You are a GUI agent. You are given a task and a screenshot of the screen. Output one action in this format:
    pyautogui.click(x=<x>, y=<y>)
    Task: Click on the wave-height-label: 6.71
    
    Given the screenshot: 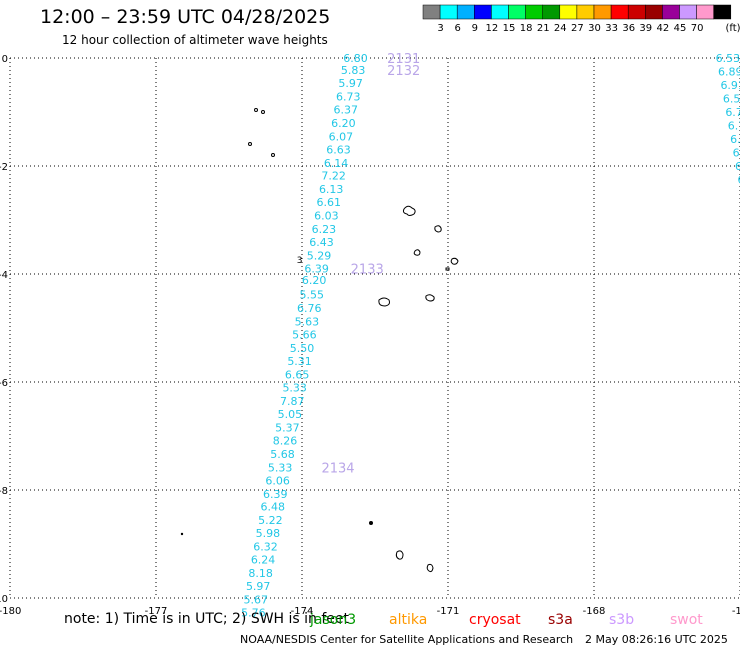 What is the action you would take?
    pyautogui.click(x=732, y=112)
    